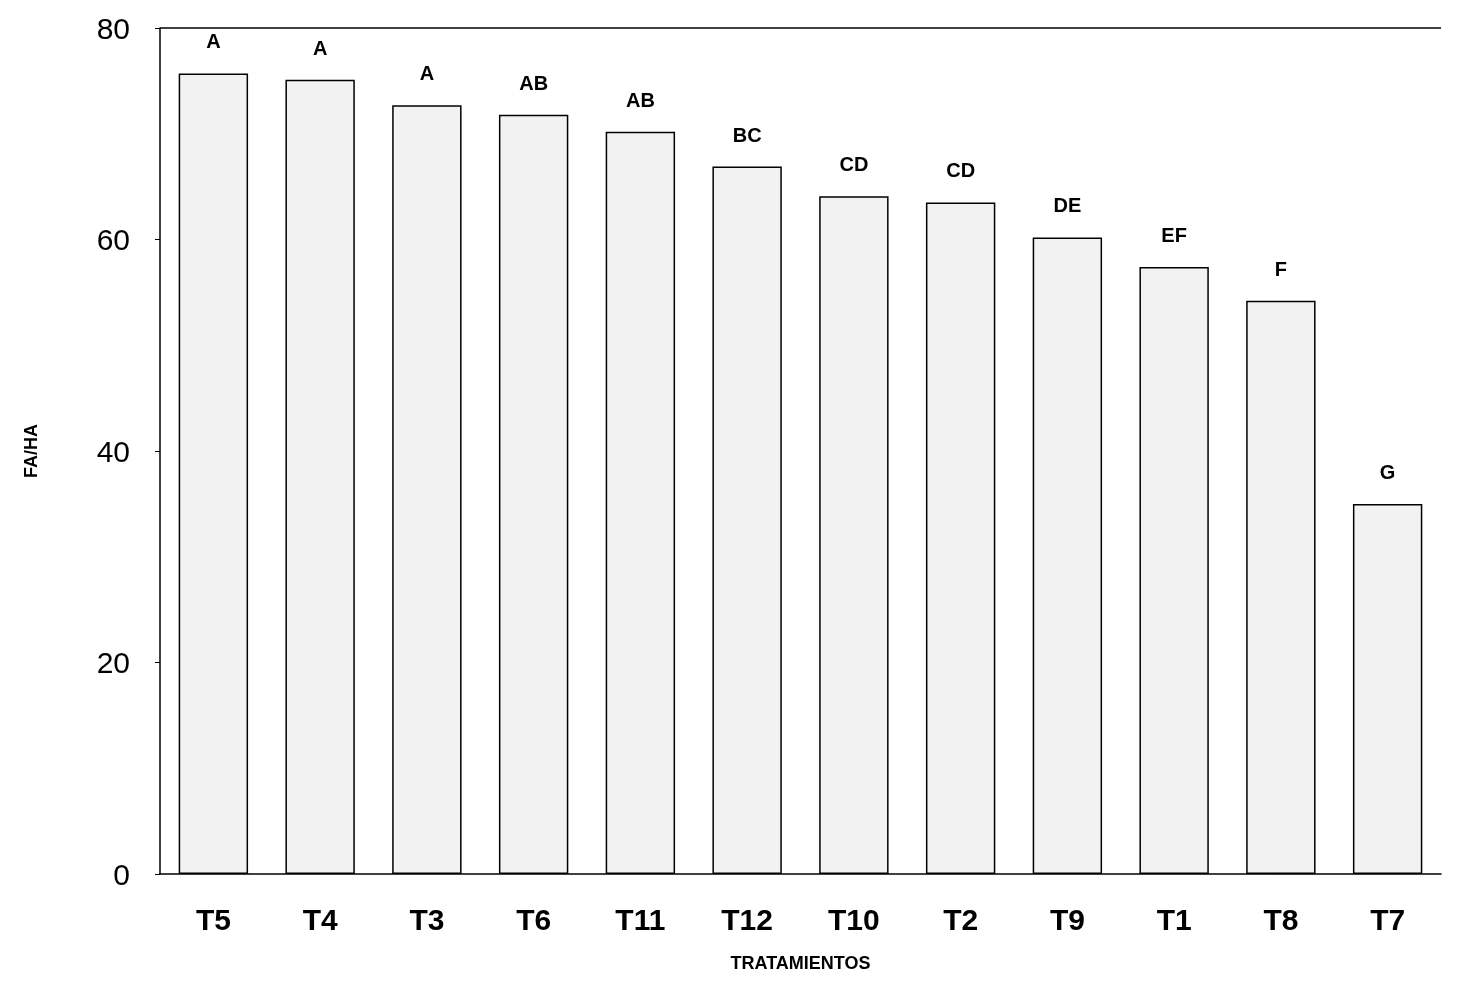  Describe the element at coordinates (1174, 919) in the screenshot. I see `x-tick-label: T1` at that location.